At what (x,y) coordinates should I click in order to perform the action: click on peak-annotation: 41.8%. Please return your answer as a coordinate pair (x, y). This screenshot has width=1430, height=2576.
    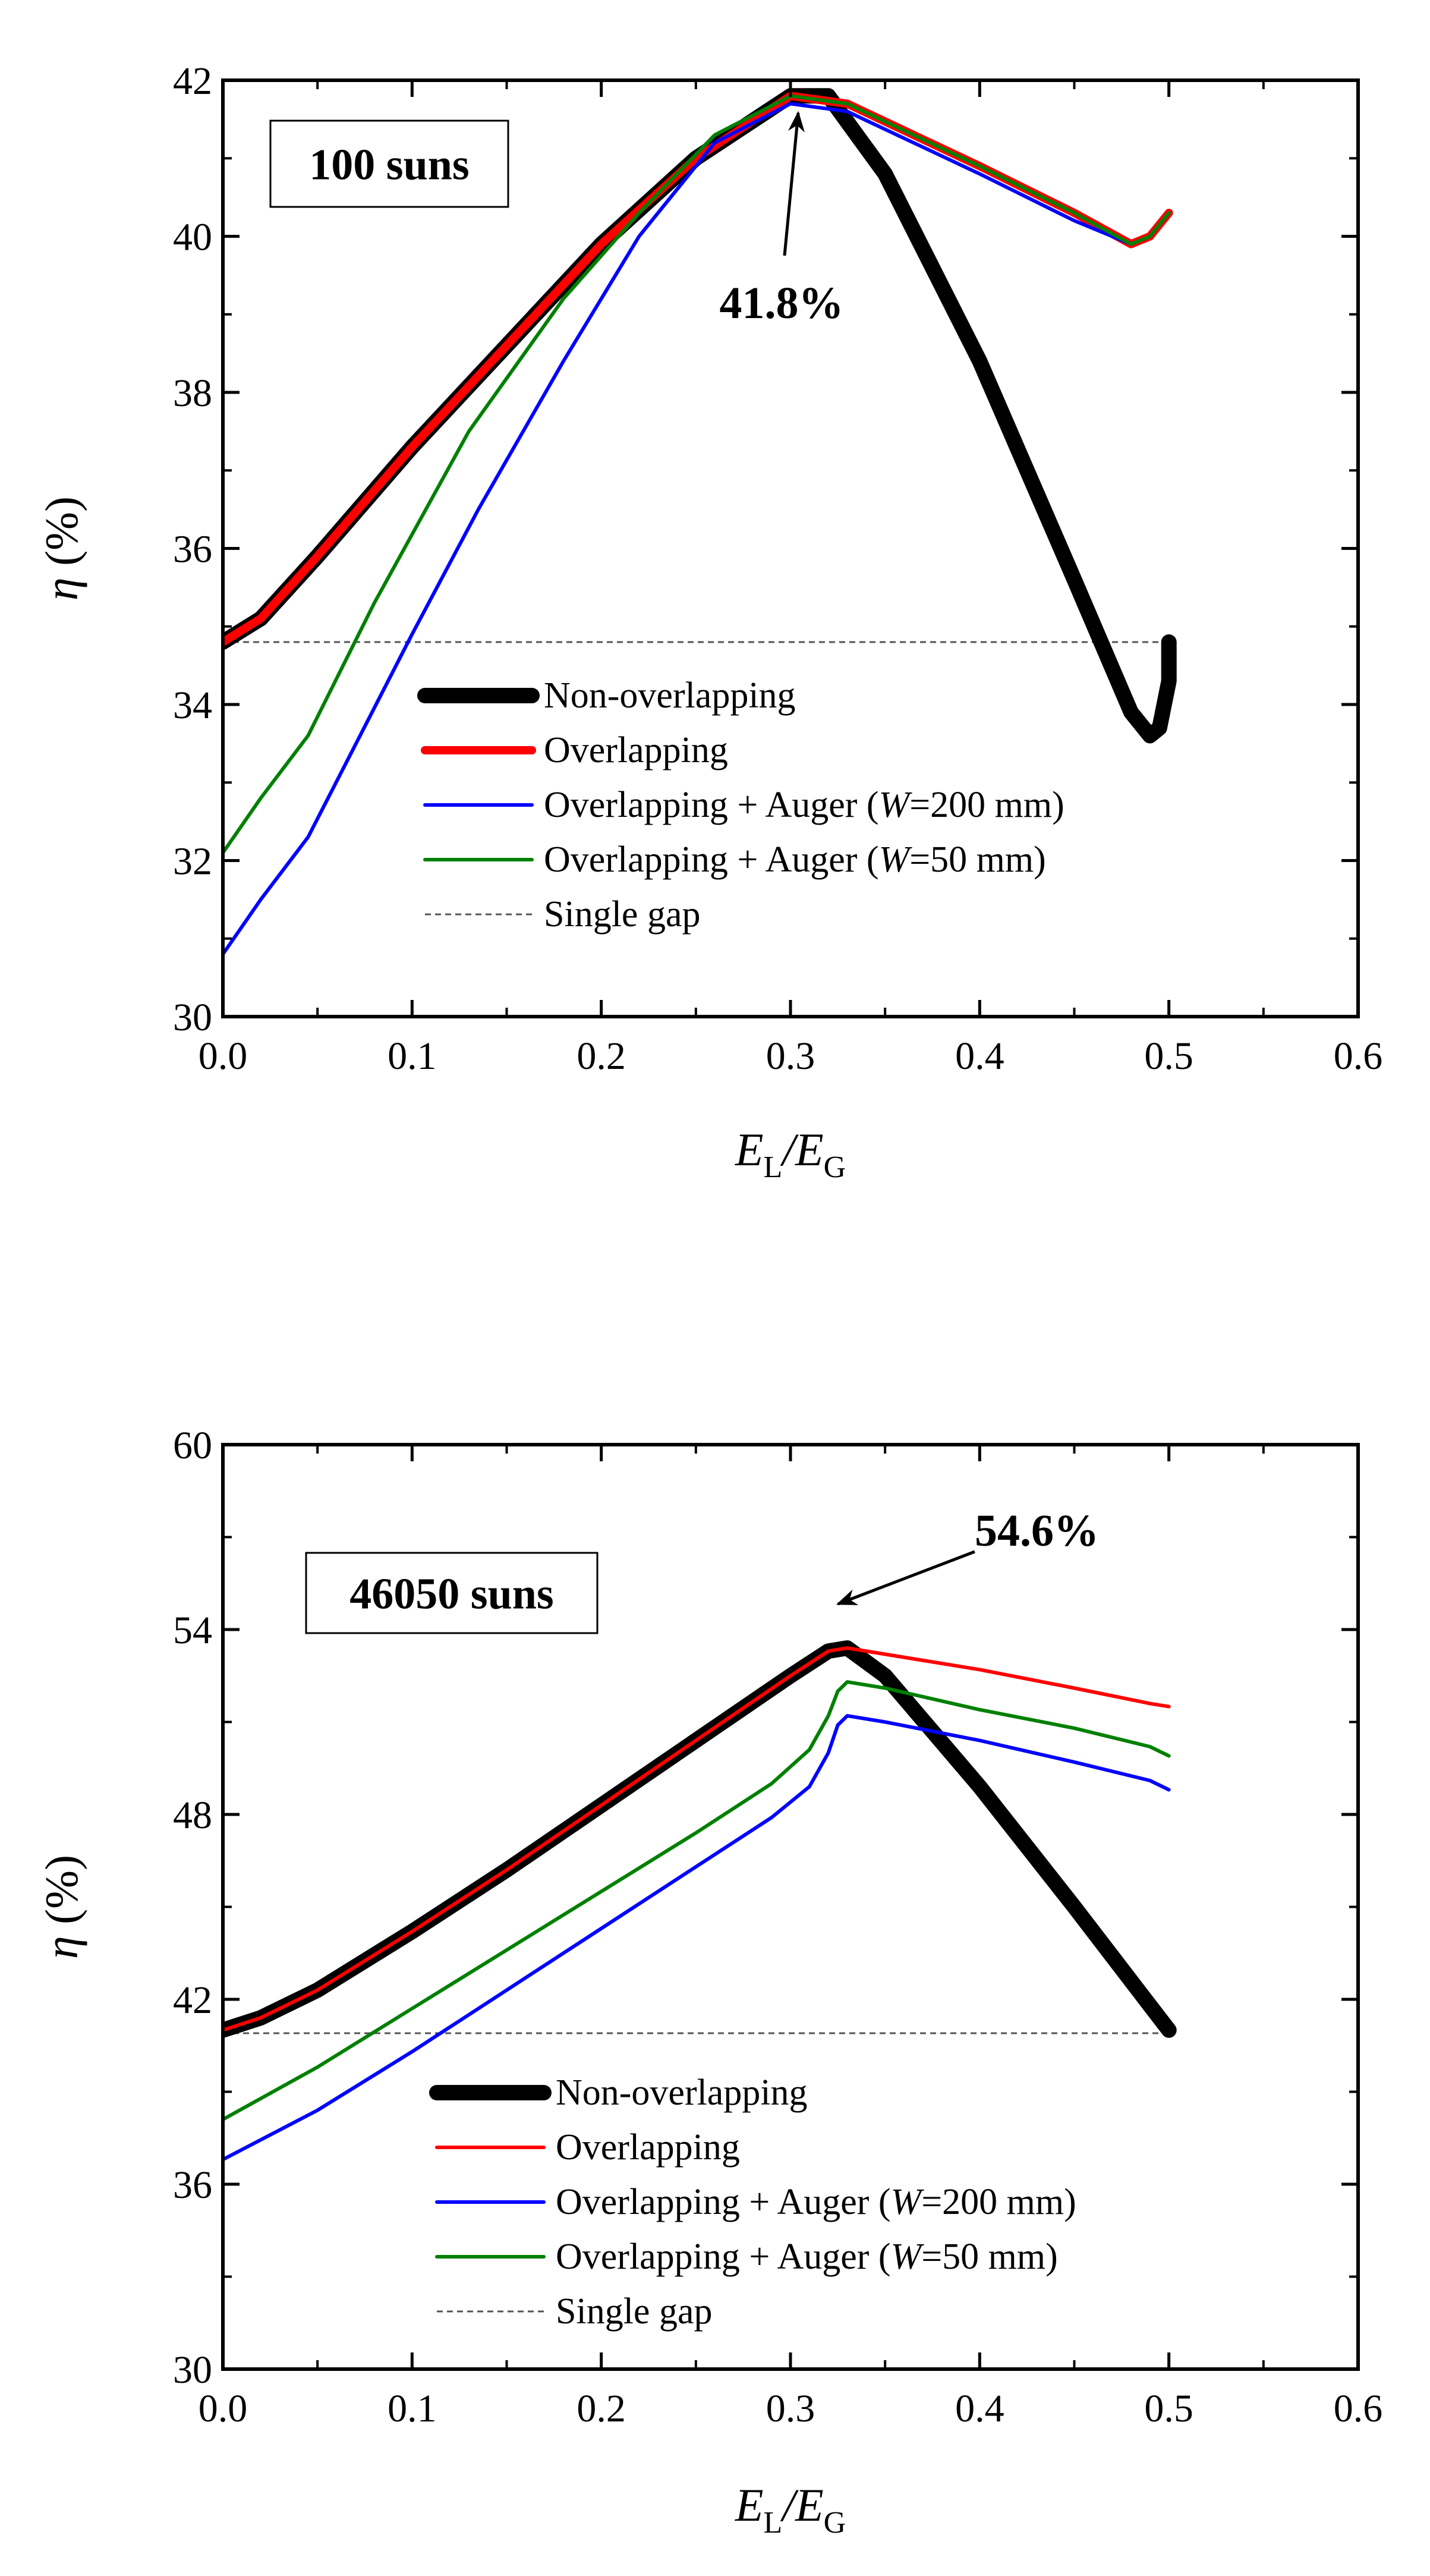
    Looking at the image, I should click on (782, 303).